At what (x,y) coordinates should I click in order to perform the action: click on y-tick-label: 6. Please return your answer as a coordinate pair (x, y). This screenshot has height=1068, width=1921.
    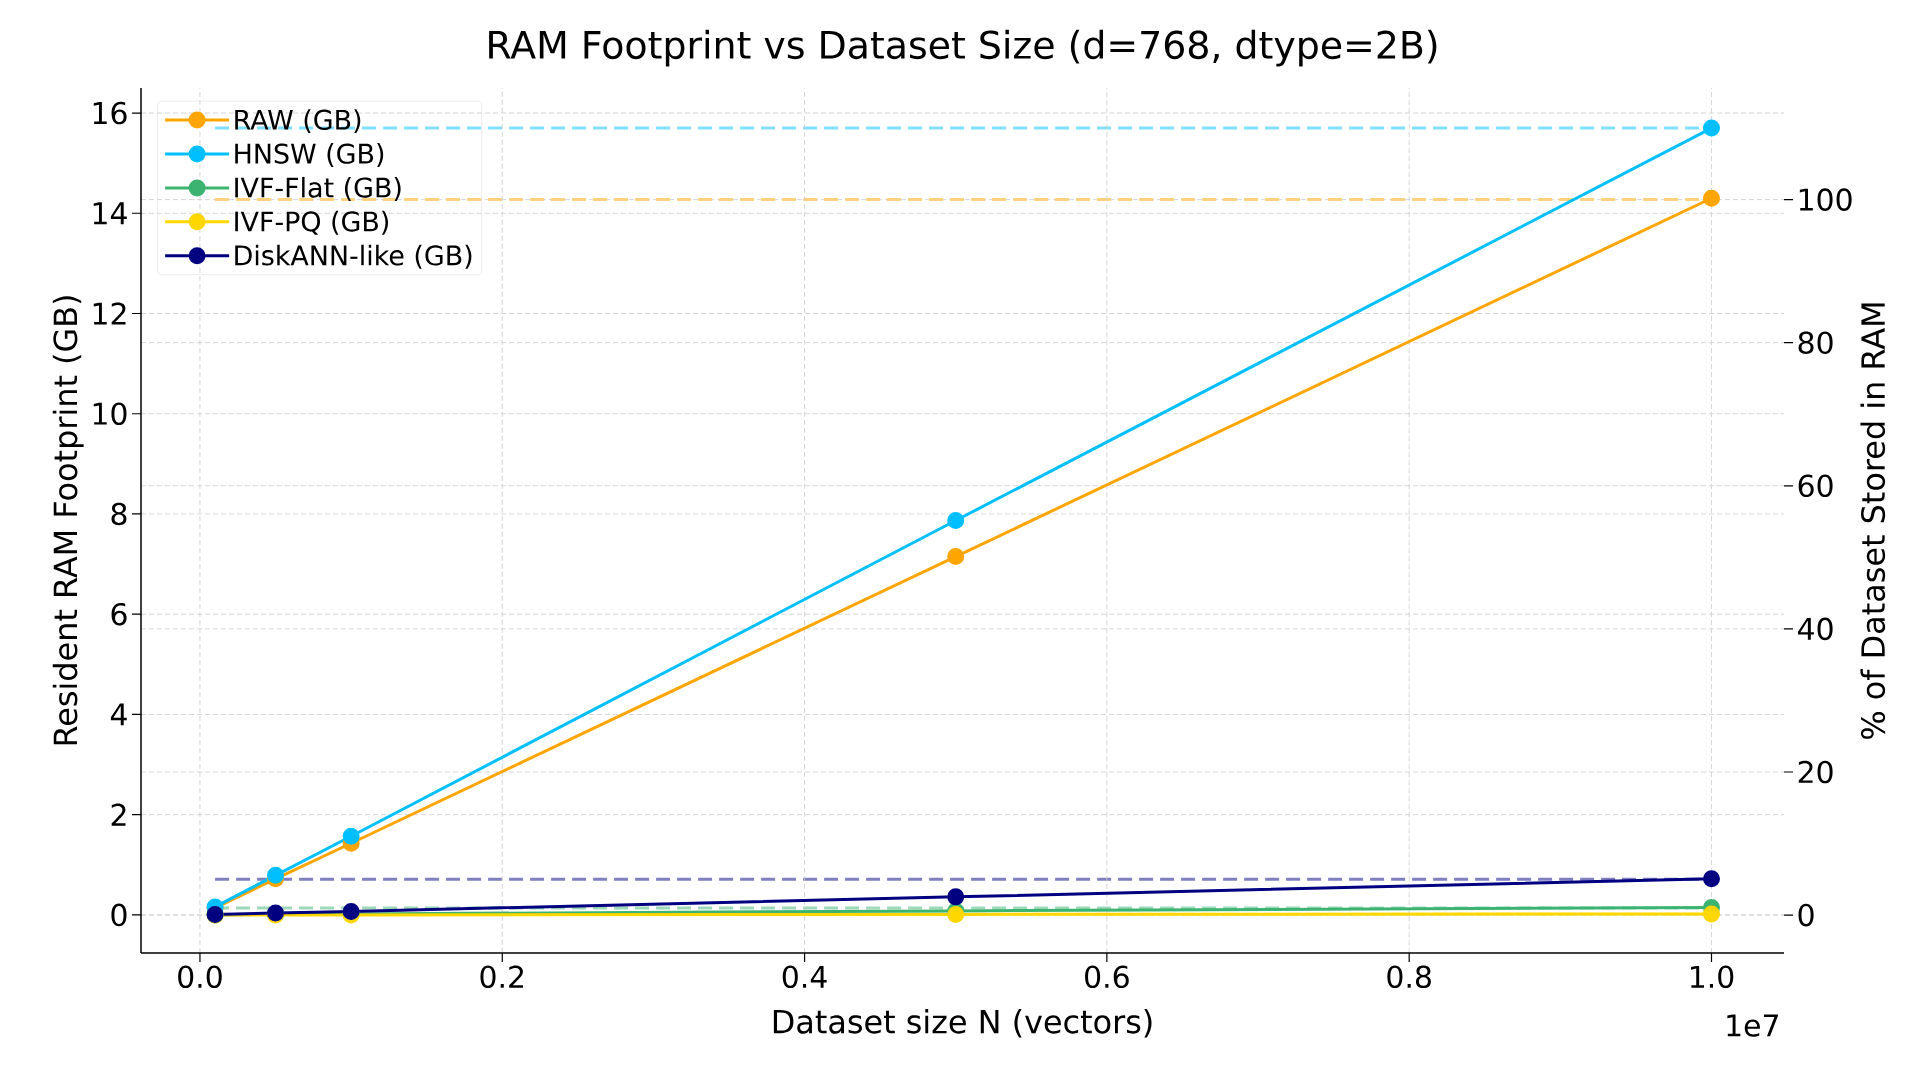
    Looking at the image, I should click on (119, 614).